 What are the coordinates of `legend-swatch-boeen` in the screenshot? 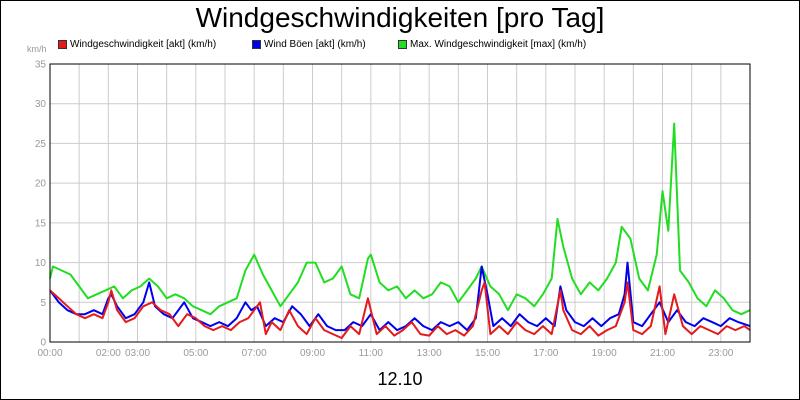 It's located at (256, 44).